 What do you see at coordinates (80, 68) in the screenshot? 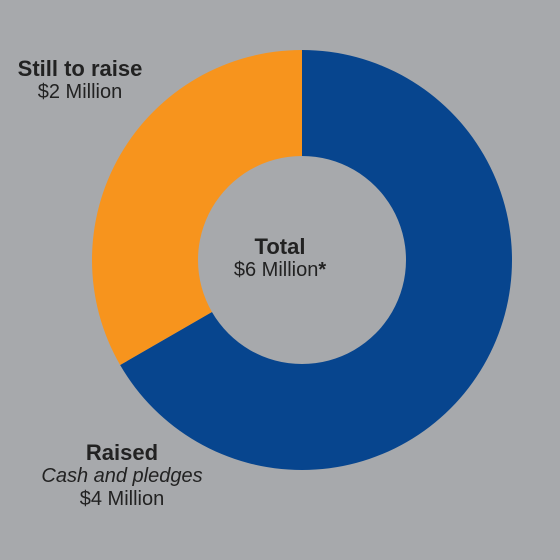
I see `still-to-raise-name: Still to raise` at bounding box center [80, 68].